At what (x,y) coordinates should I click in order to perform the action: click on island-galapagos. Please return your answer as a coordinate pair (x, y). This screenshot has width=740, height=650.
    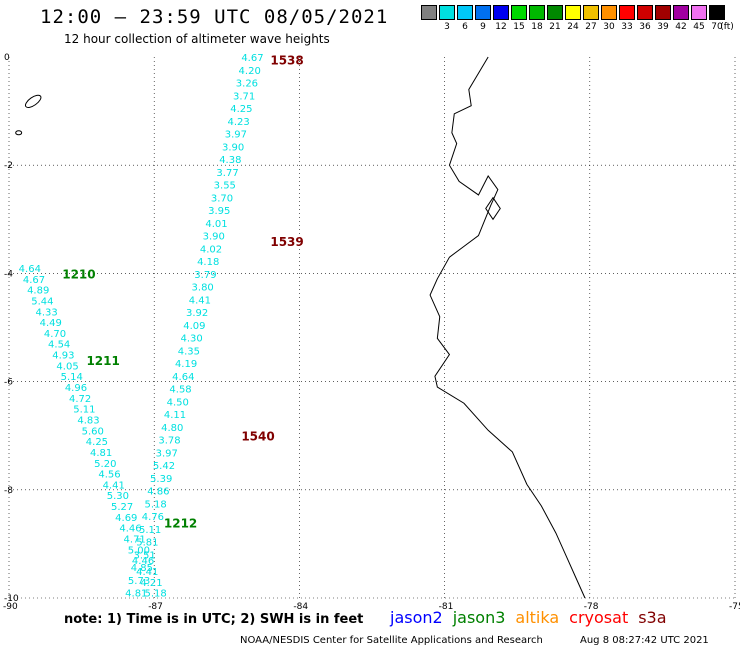
    Looking at the image, I should click on (33, 101).